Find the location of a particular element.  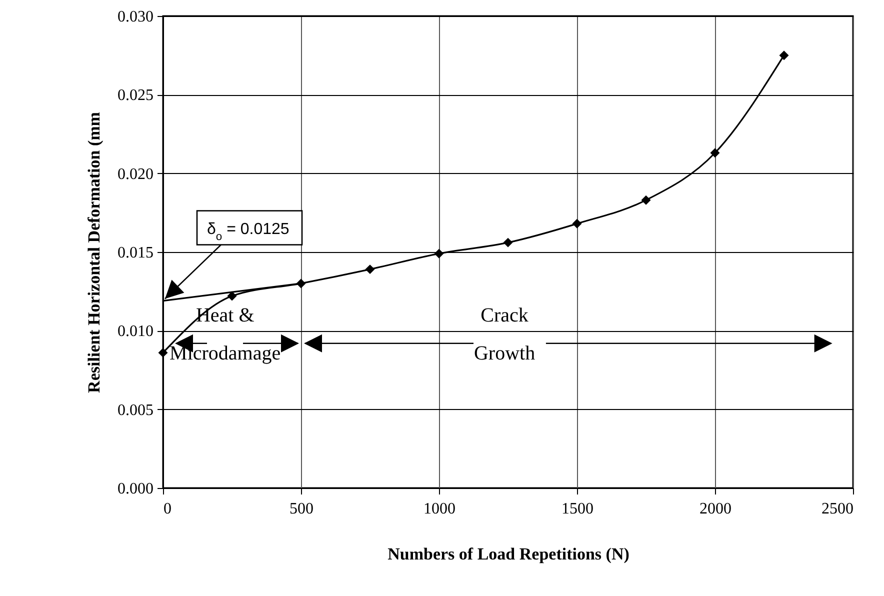

y-tick-label: 0.005 is located at coordinates (136, 410).